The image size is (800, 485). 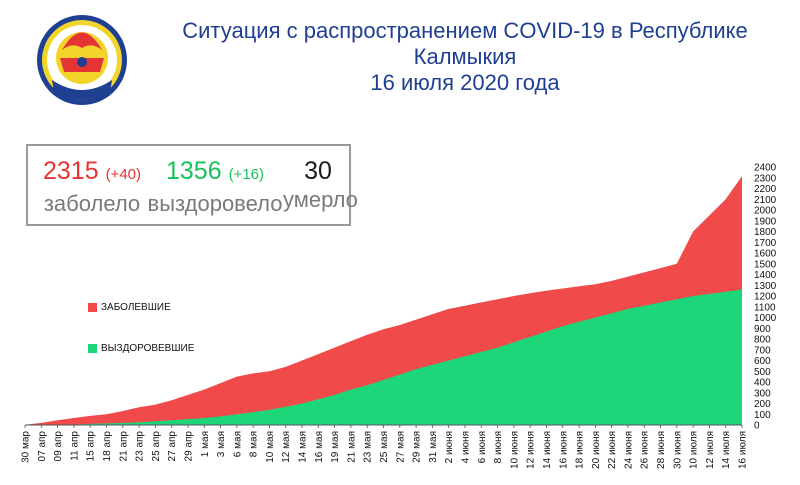 What do you see at coordinates (433, 447) in the screenshot?
I see `x-tick-label: 31 мая` at bounding box center [433, 447].